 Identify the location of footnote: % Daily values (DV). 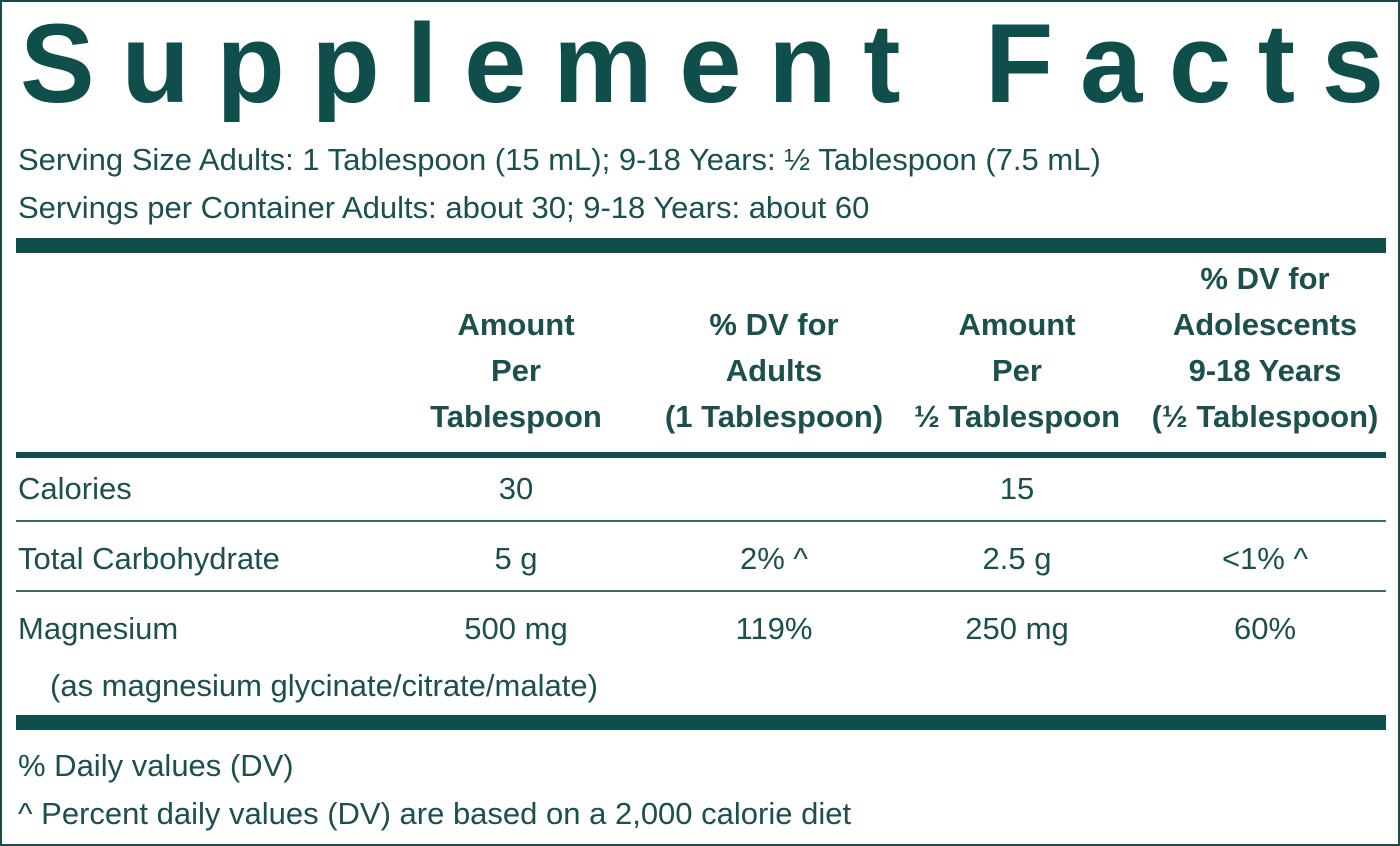
(156, 765).